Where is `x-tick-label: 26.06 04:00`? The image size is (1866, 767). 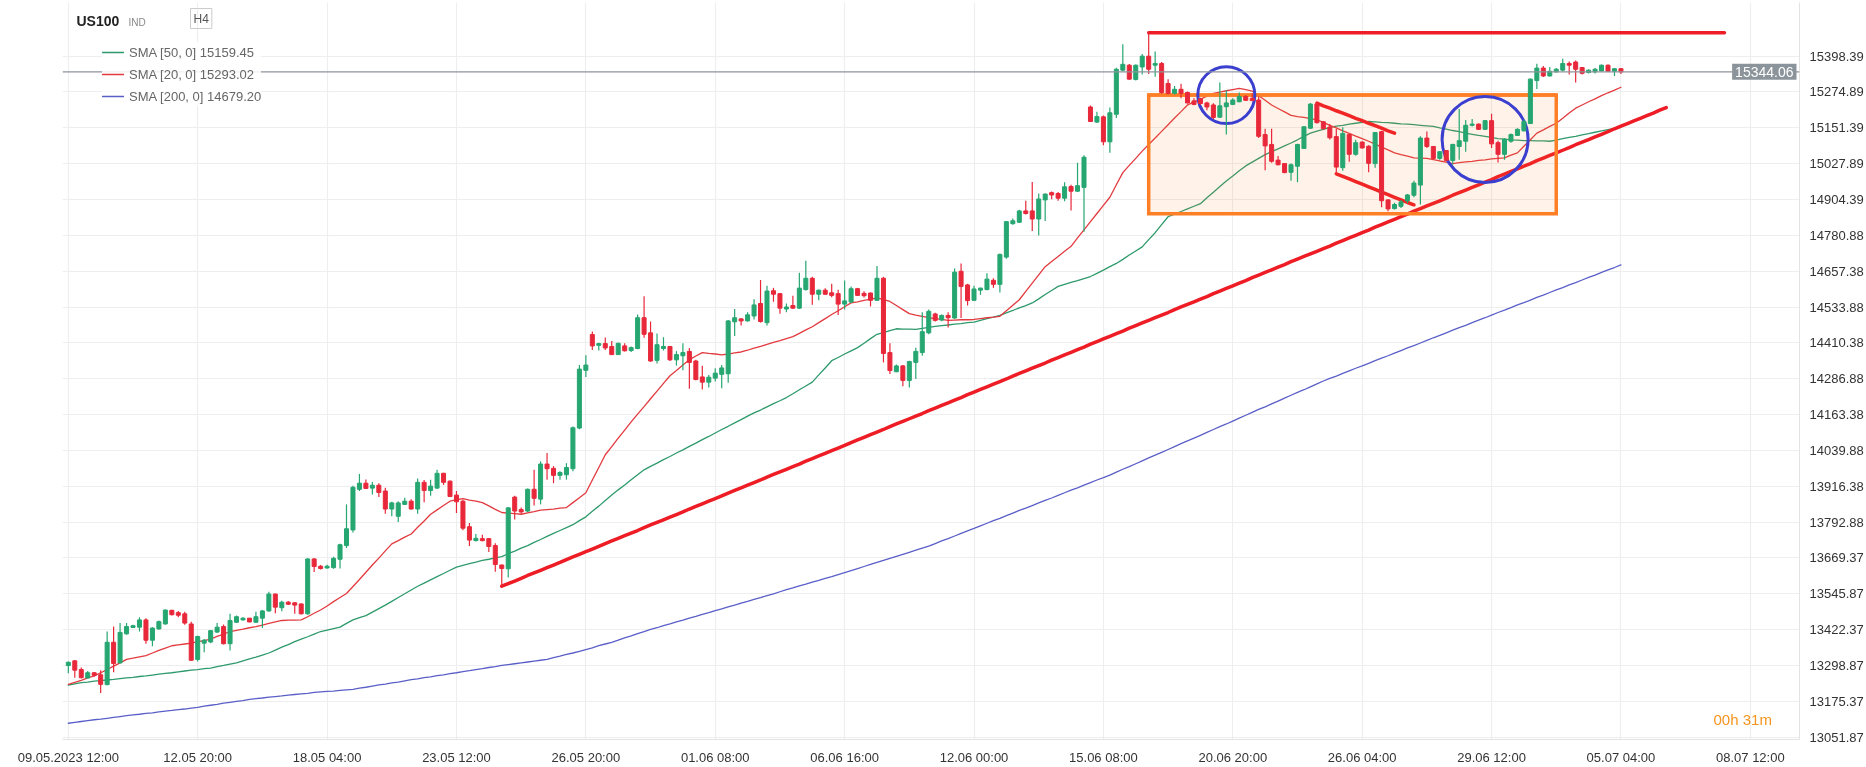 x-tick-label: 26.06 04:00 is located at coordinates (1362, 757).